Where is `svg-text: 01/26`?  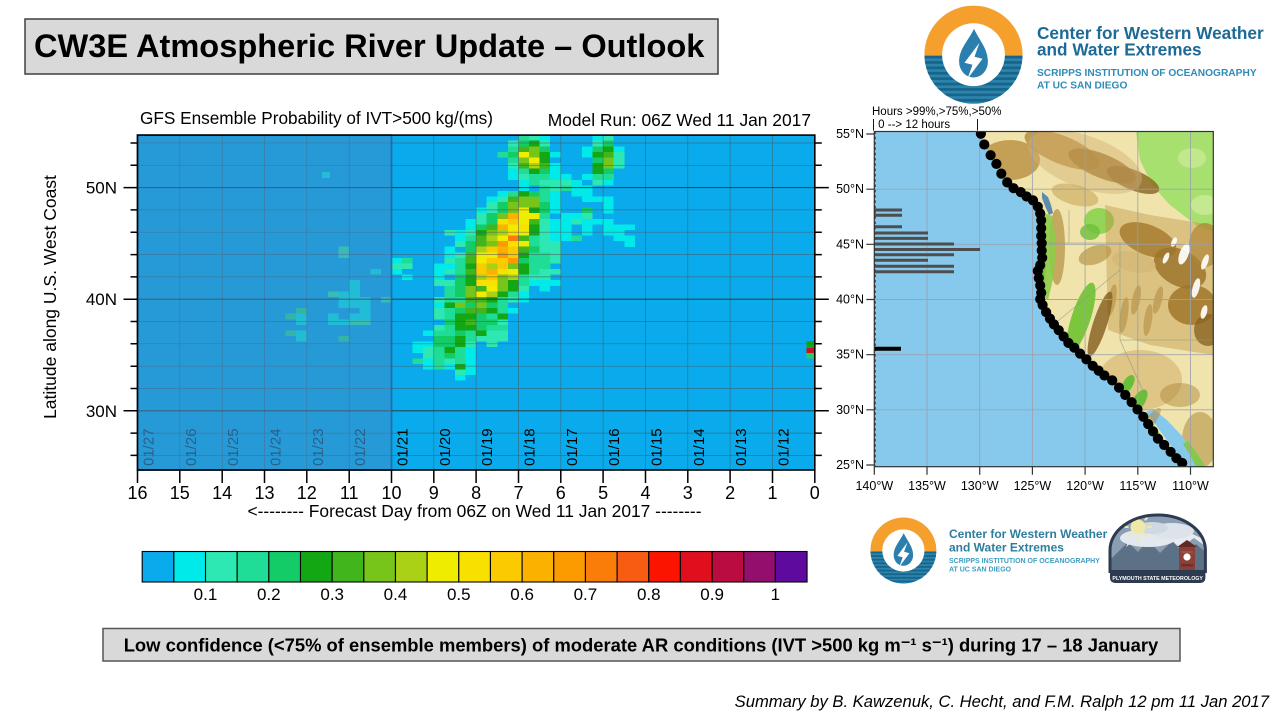 svg-text: 01/26 is located at coordinates (191, 447).